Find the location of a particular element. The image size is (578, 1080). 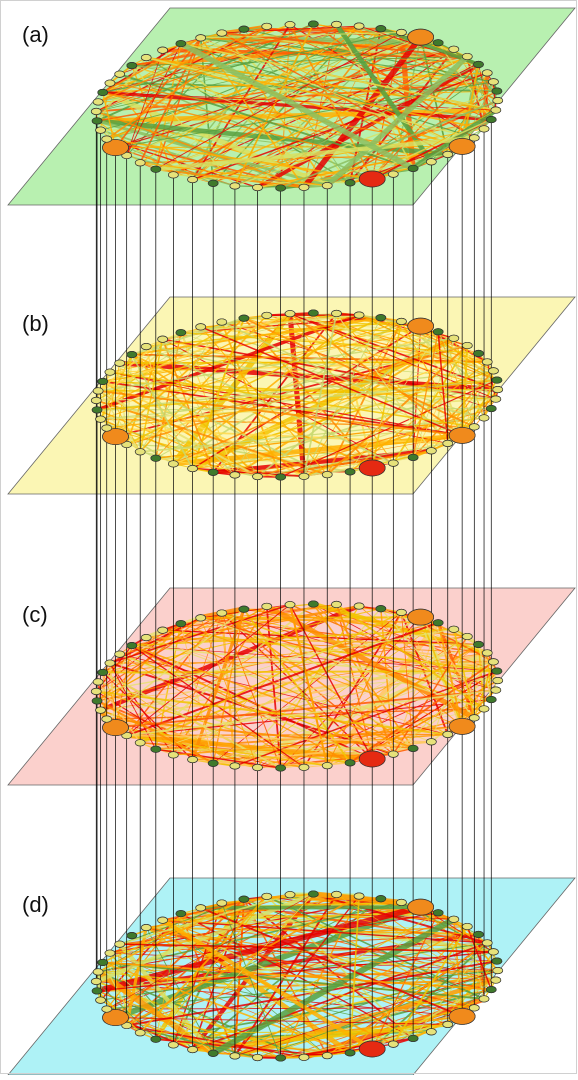

layer-label: (a) is located at coordinates (35, 34).